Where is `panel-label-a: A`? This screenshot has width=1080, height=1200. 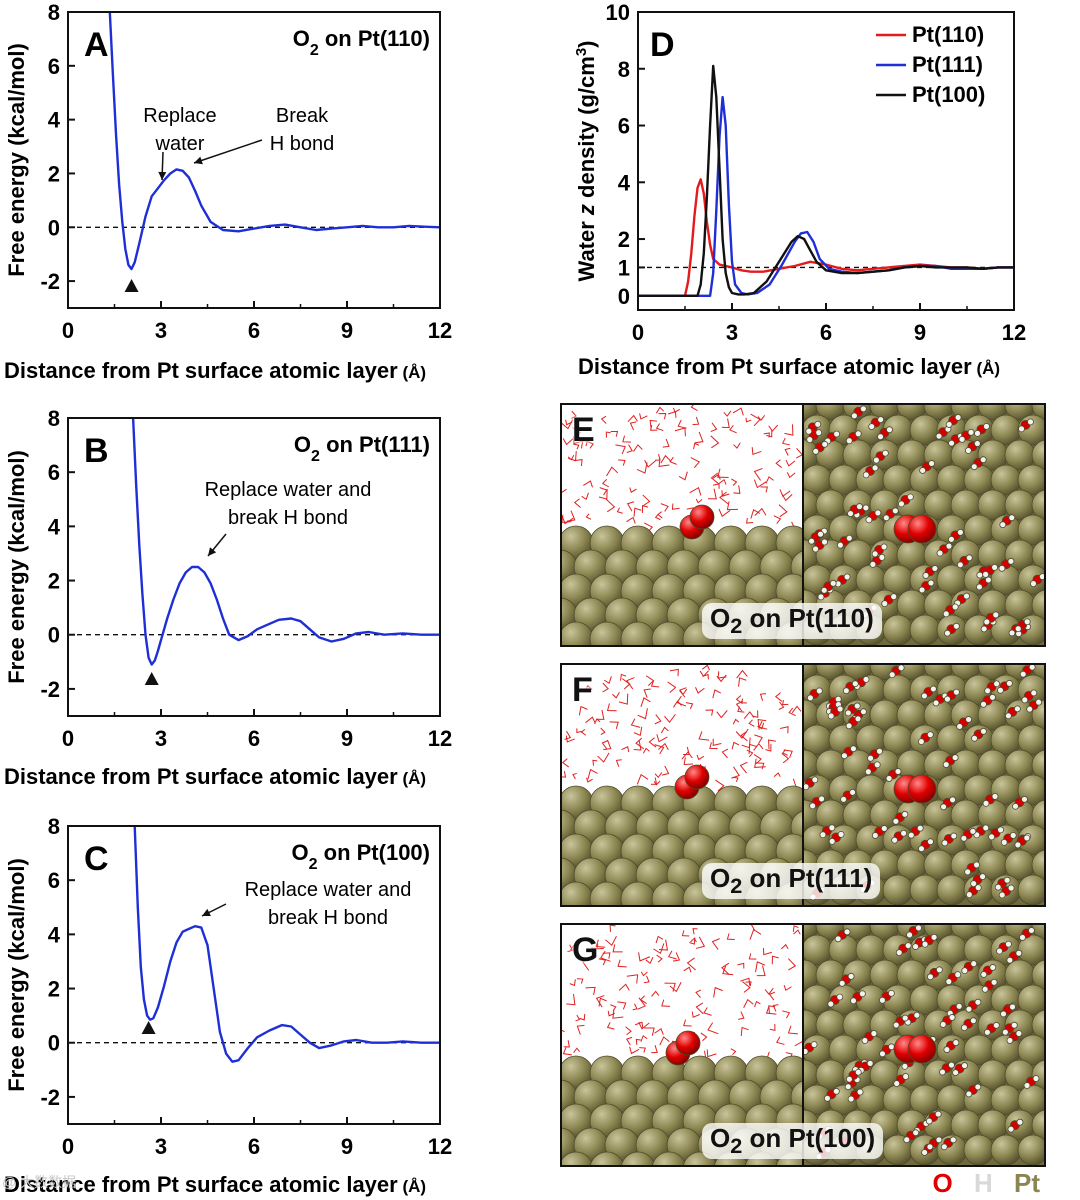 panel-label-a: A is located at coordinates (96, 45).